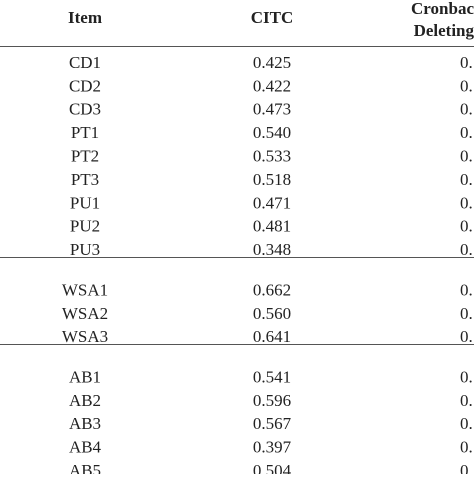 Image resolution: width=474 pixels, height=479 pixels. What do you see at coordinates (272, 179) in the screenshot?
I see `citc-cell: 0.518` at bounding box center [272, 179].